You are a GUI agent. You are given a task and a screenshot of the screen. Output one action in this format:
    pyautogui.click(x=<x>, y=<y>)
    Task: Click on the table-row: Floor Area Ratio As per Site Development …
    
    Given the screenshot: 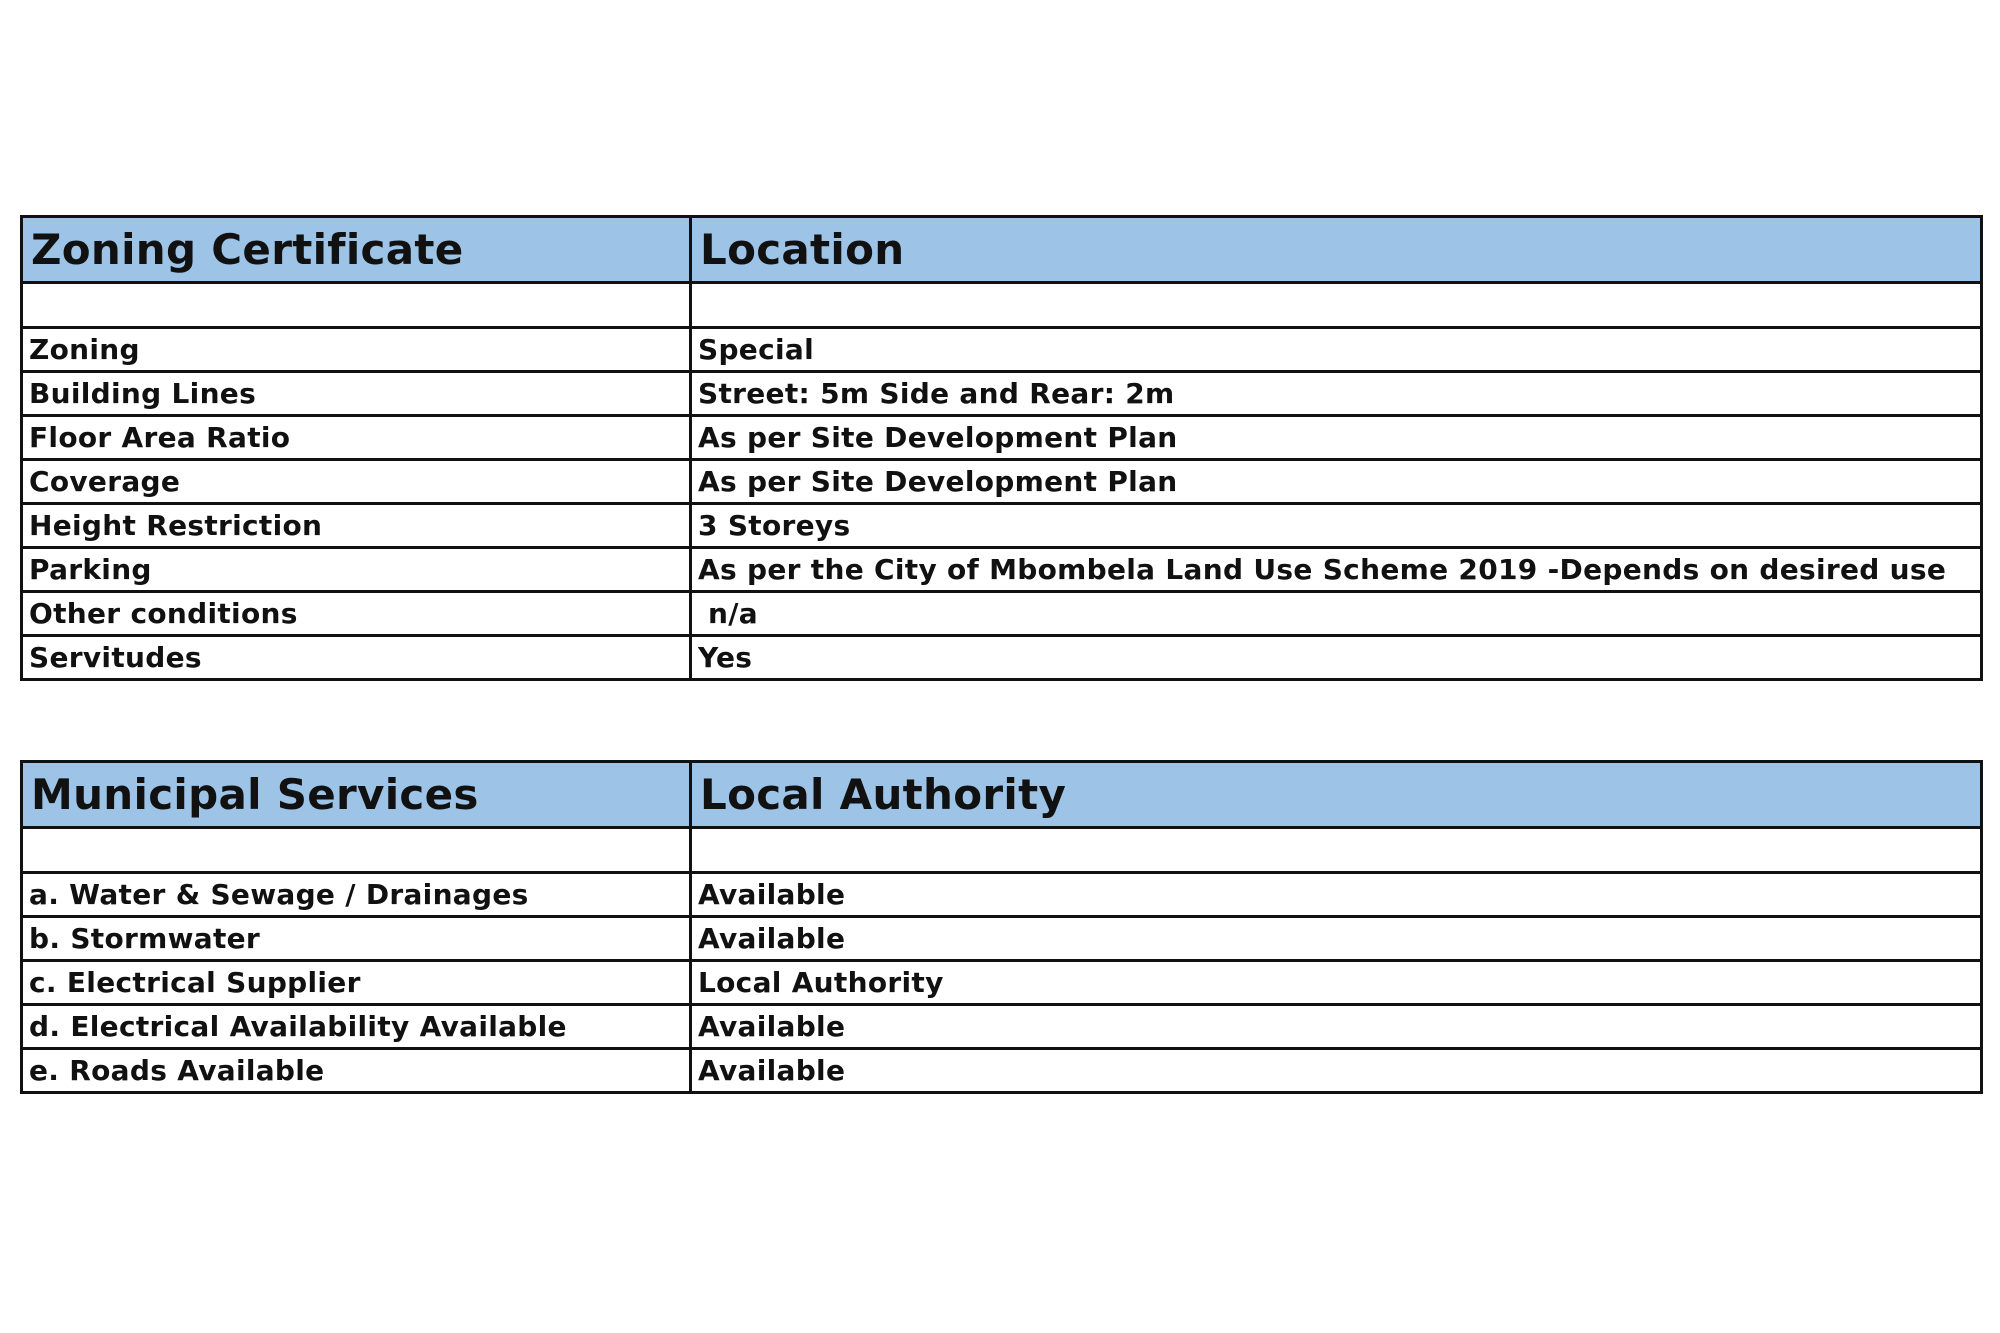 What is the action you would take?
    pyautogui.click(x=1001, y=437)
    